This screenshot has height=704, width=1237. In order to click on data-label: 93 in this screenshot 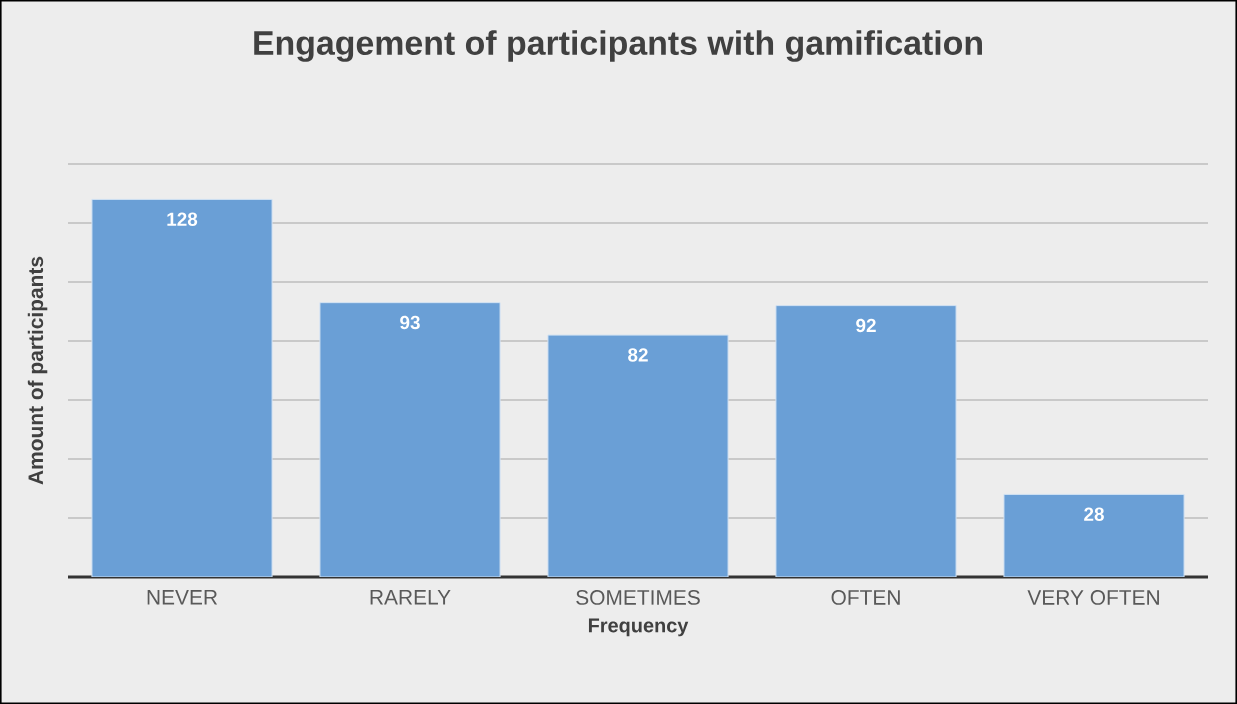, I will do `click(410, 322)`.